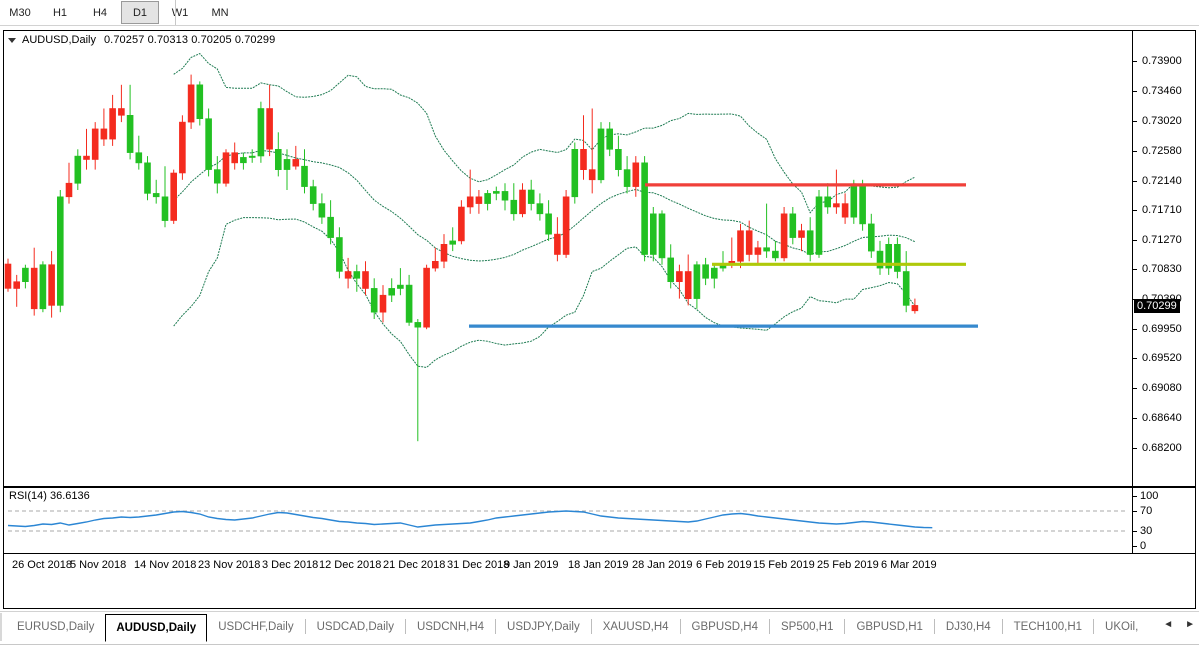 The image size is (1199, 645). What do you see at coordinates (968, 627) in the screenshot?
I see `symbol-tab-dj30-h4: DJ30,H4` at bounding box center [968, 627].